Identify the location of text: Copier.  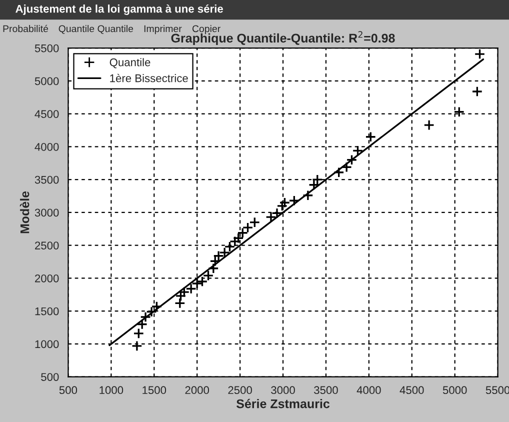
(206, 29).